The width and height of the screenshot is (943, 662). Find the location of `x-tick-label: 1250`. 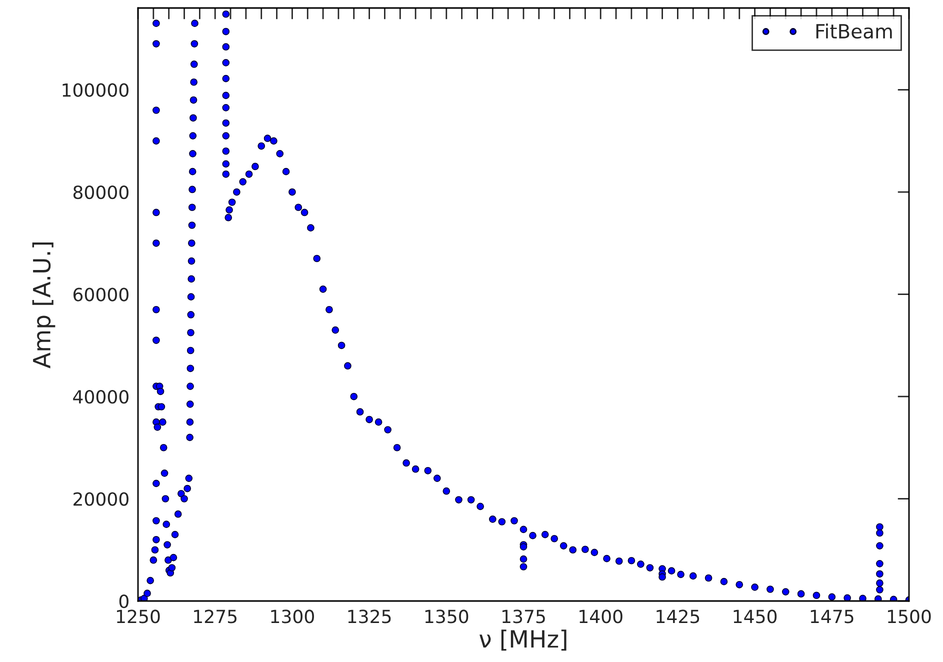

x-tick-label: 1250 is located at coordinates (138, 617).